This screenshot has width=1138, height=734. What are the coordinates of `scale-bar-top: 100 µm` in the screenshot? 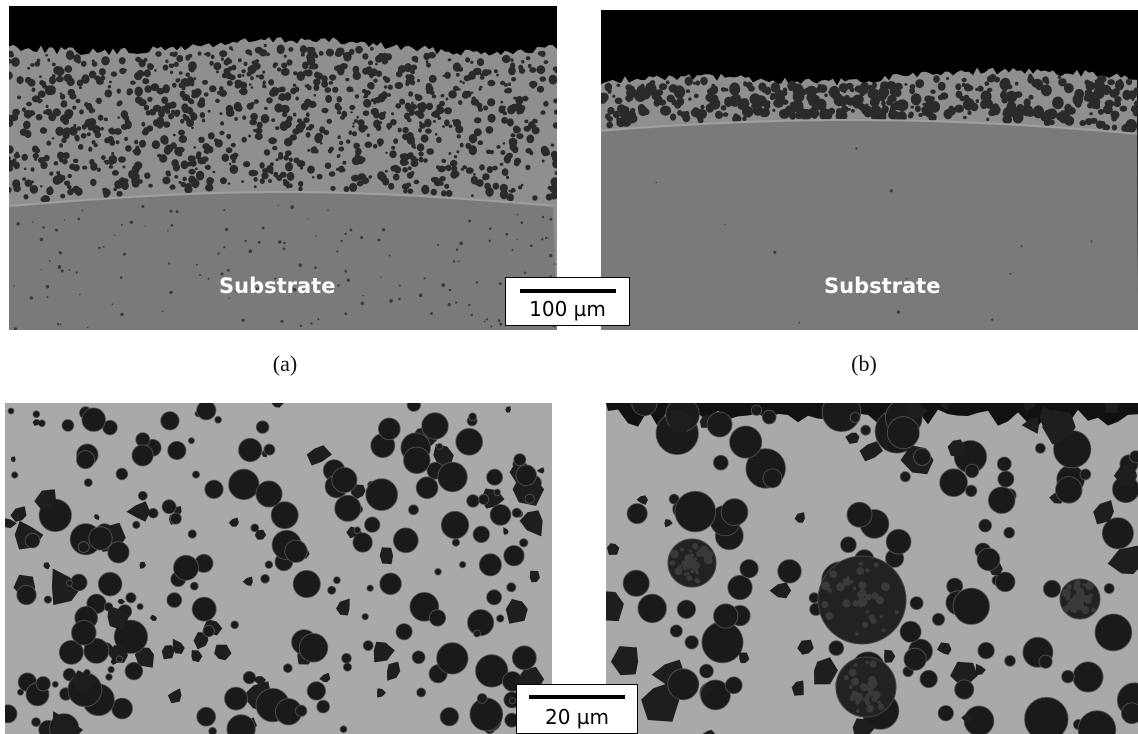 It's located at (567, 301).